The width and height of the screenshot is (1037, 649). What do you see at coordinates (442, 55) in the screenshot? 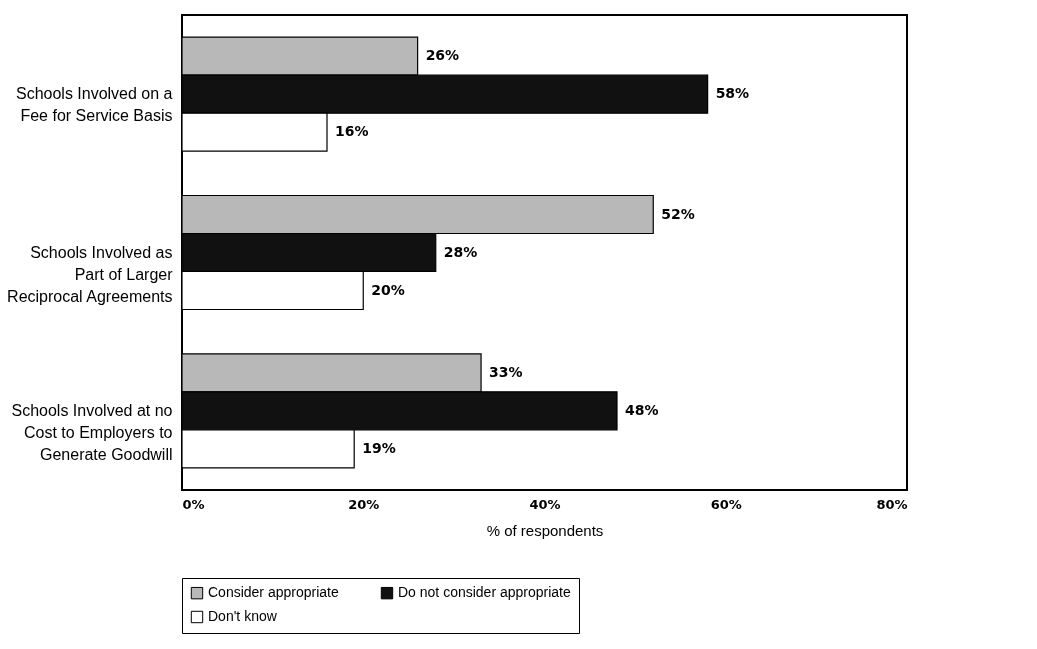
I see `data-label: 26%` at bounding box center [442, 55].